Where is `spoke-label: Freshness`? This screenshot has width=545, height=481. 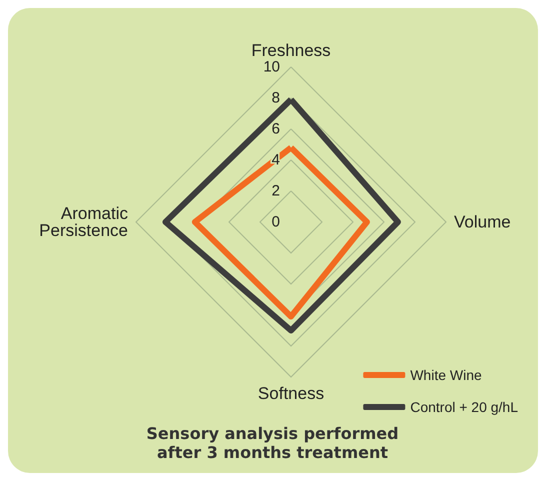
spoke-label: Freshness is located at coordinates (291, 50).